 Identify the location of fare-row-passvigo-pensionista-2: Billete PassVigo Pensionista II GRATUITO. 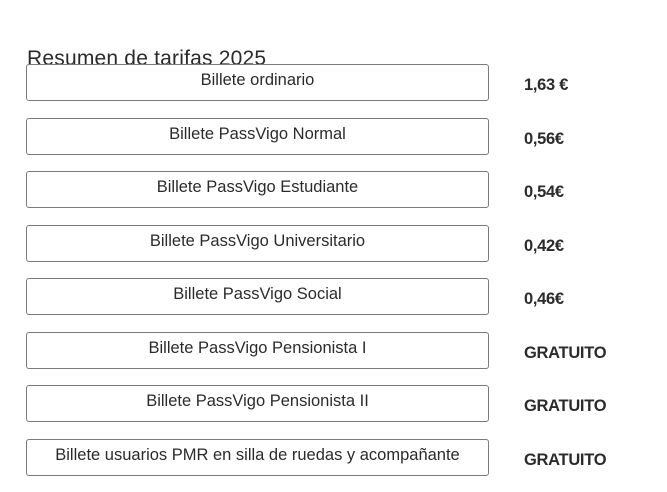
(336, 403).